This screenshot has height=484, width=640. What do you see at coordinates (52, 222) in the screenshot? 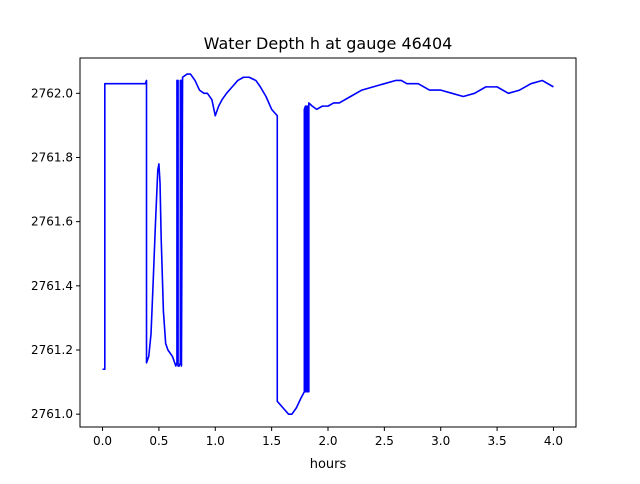
I see `y-tick-label: 2761.6` at bounding box center [52, 222].